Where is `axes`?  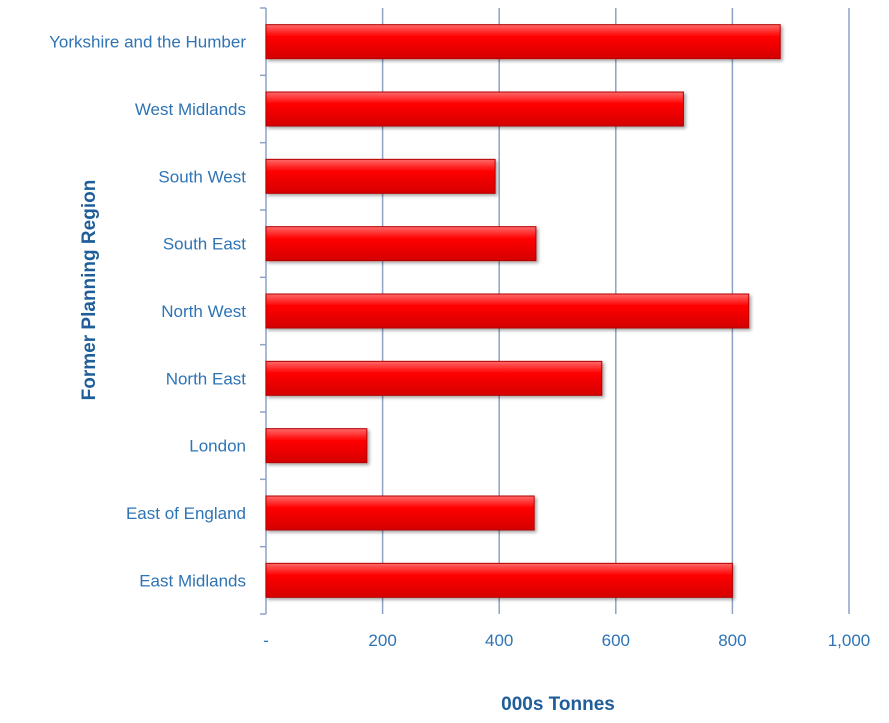
axes is located at coordinates (263, 311).